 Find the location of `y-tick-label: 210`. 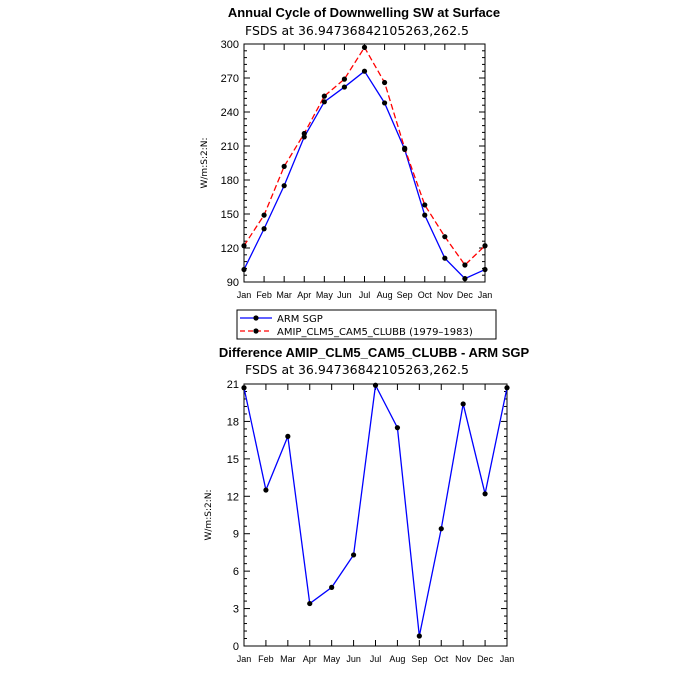

y-tick-label: 210 is located at coordinates (230, 147).